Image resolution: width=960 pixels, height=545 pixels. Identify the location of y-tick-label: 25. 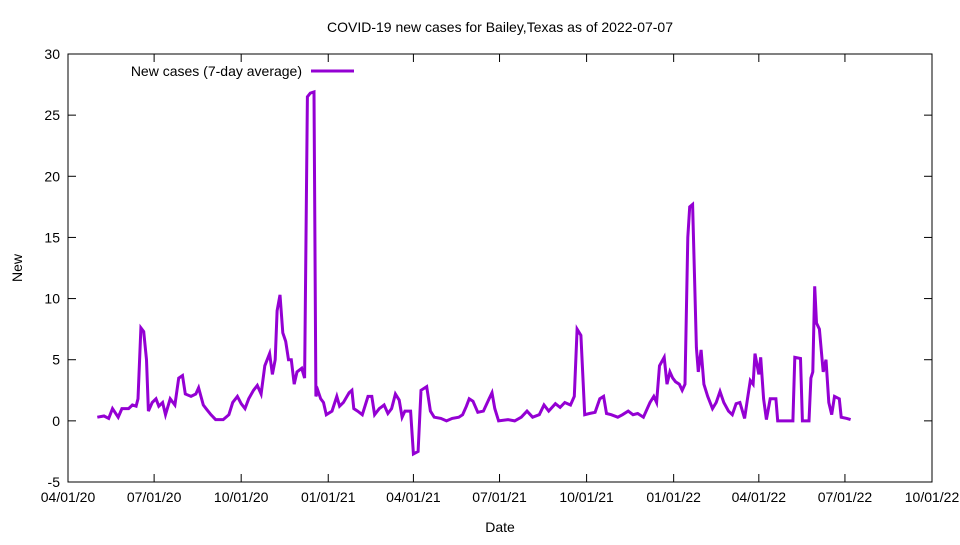
(52, 115).